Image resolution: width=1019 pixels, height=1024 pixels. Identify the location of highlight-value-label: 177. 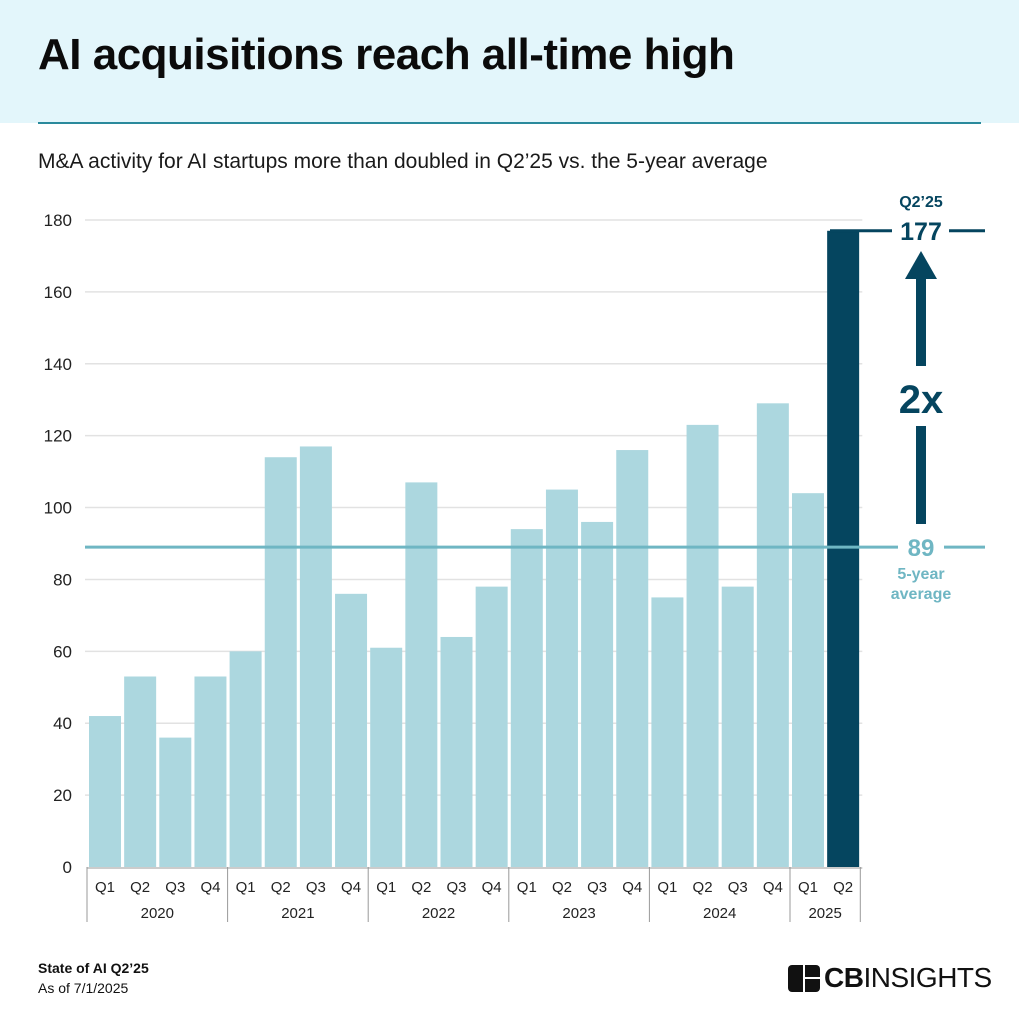
(921, 232).